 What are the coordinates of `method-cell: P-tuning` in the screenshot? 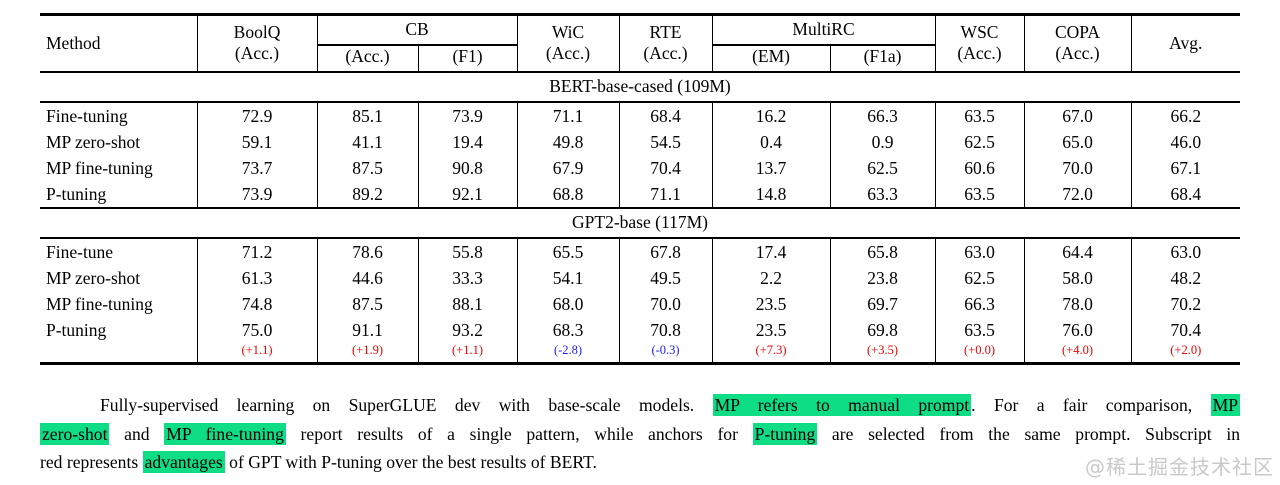 It's located at (76, 329).